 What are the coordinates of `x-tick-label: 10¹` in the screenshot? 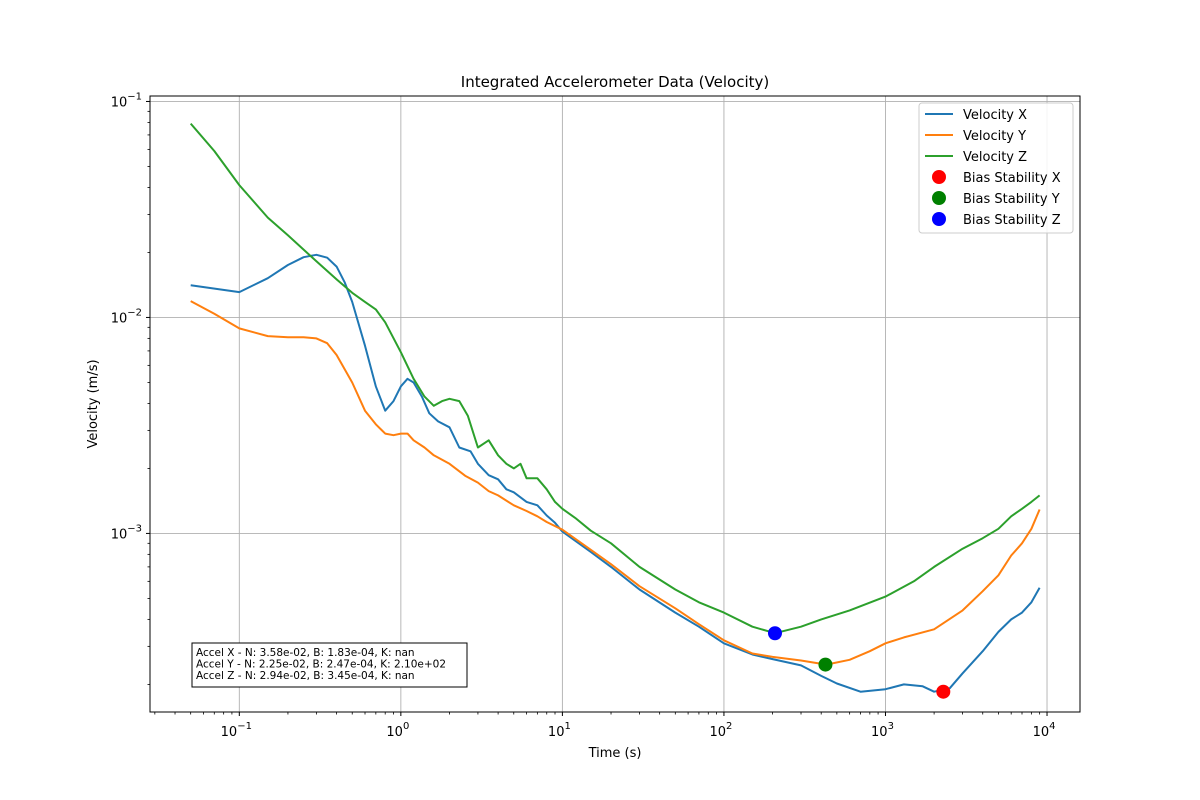 It's located at (559, 730).